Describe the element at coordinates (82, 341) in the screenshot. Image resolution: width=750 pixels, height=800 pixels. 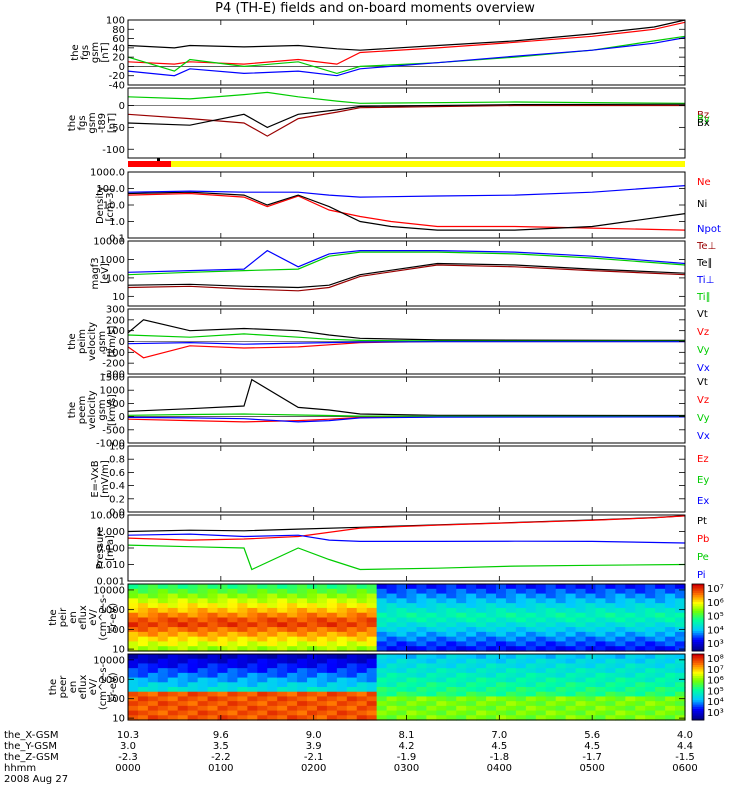
I see `y-axis-label-line: peim` at that location.